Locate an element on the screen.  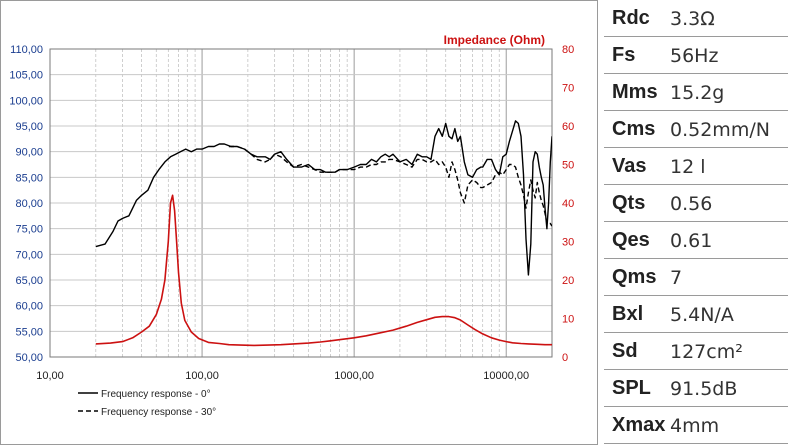
y-tick-label: 60,00 is located at coordinates (29, 307).